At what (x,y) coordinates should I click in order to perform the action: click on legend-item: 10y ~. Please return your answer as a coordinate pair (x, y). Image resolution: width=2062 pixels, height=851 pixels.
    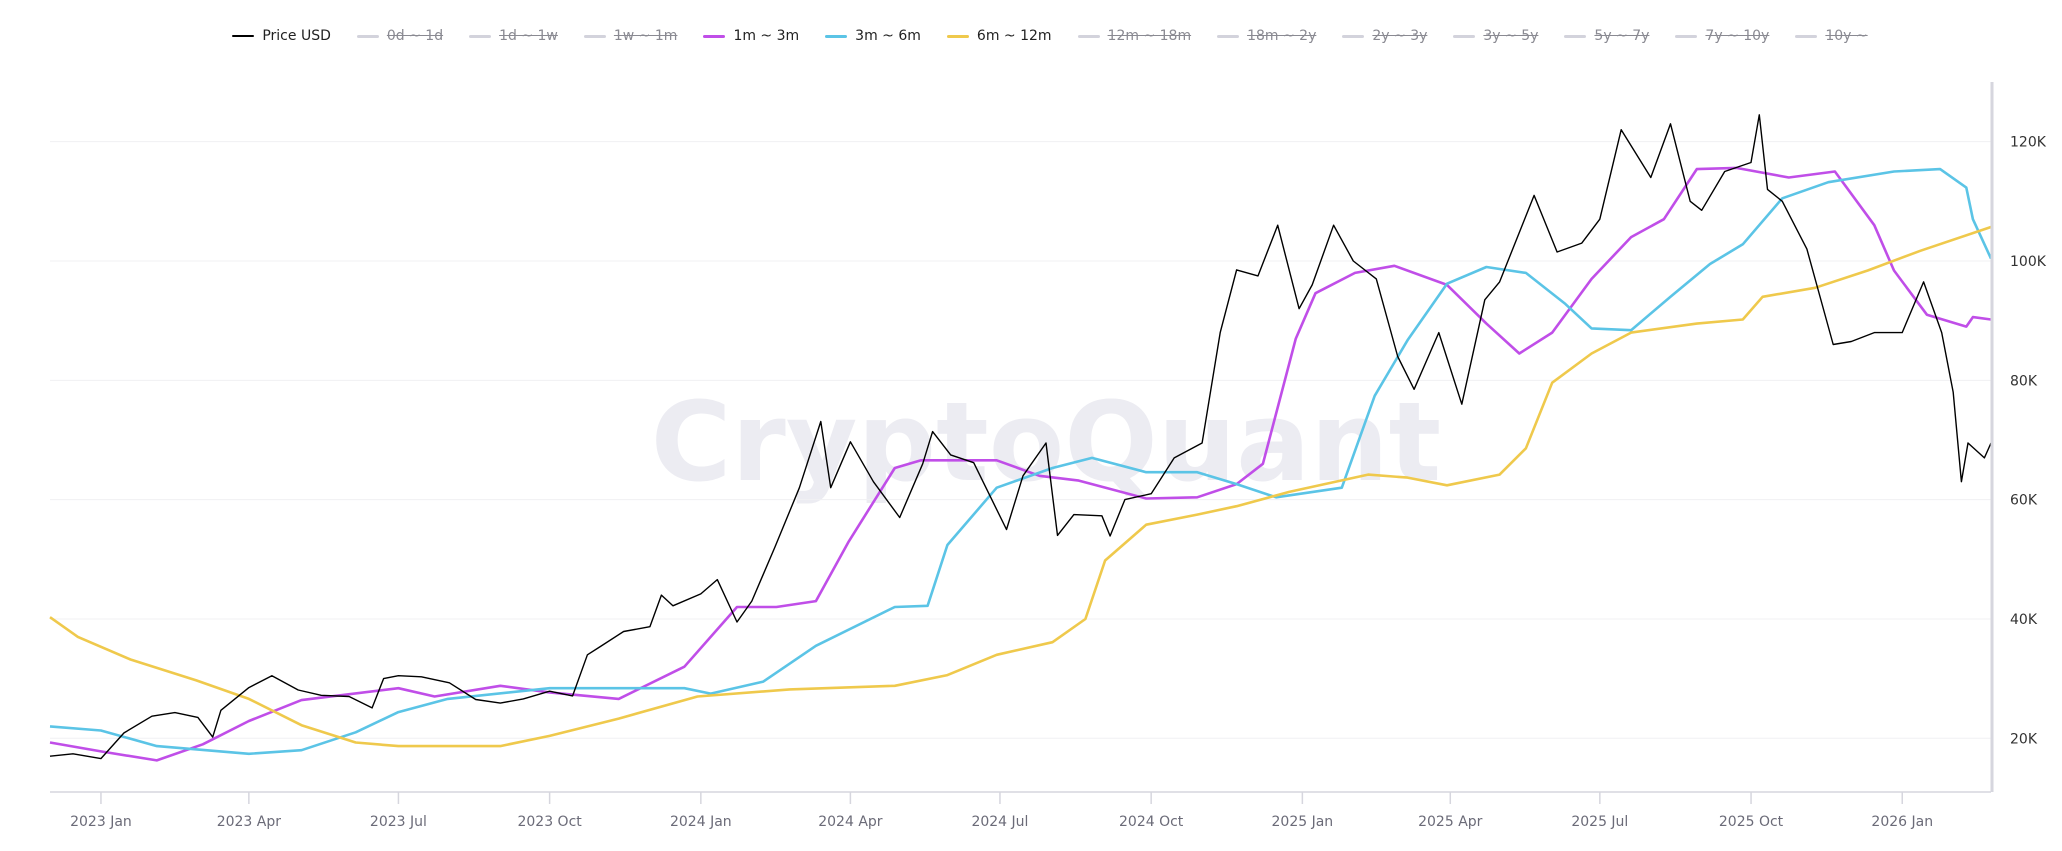
    Looking at the image, I should click on (1831, 36).